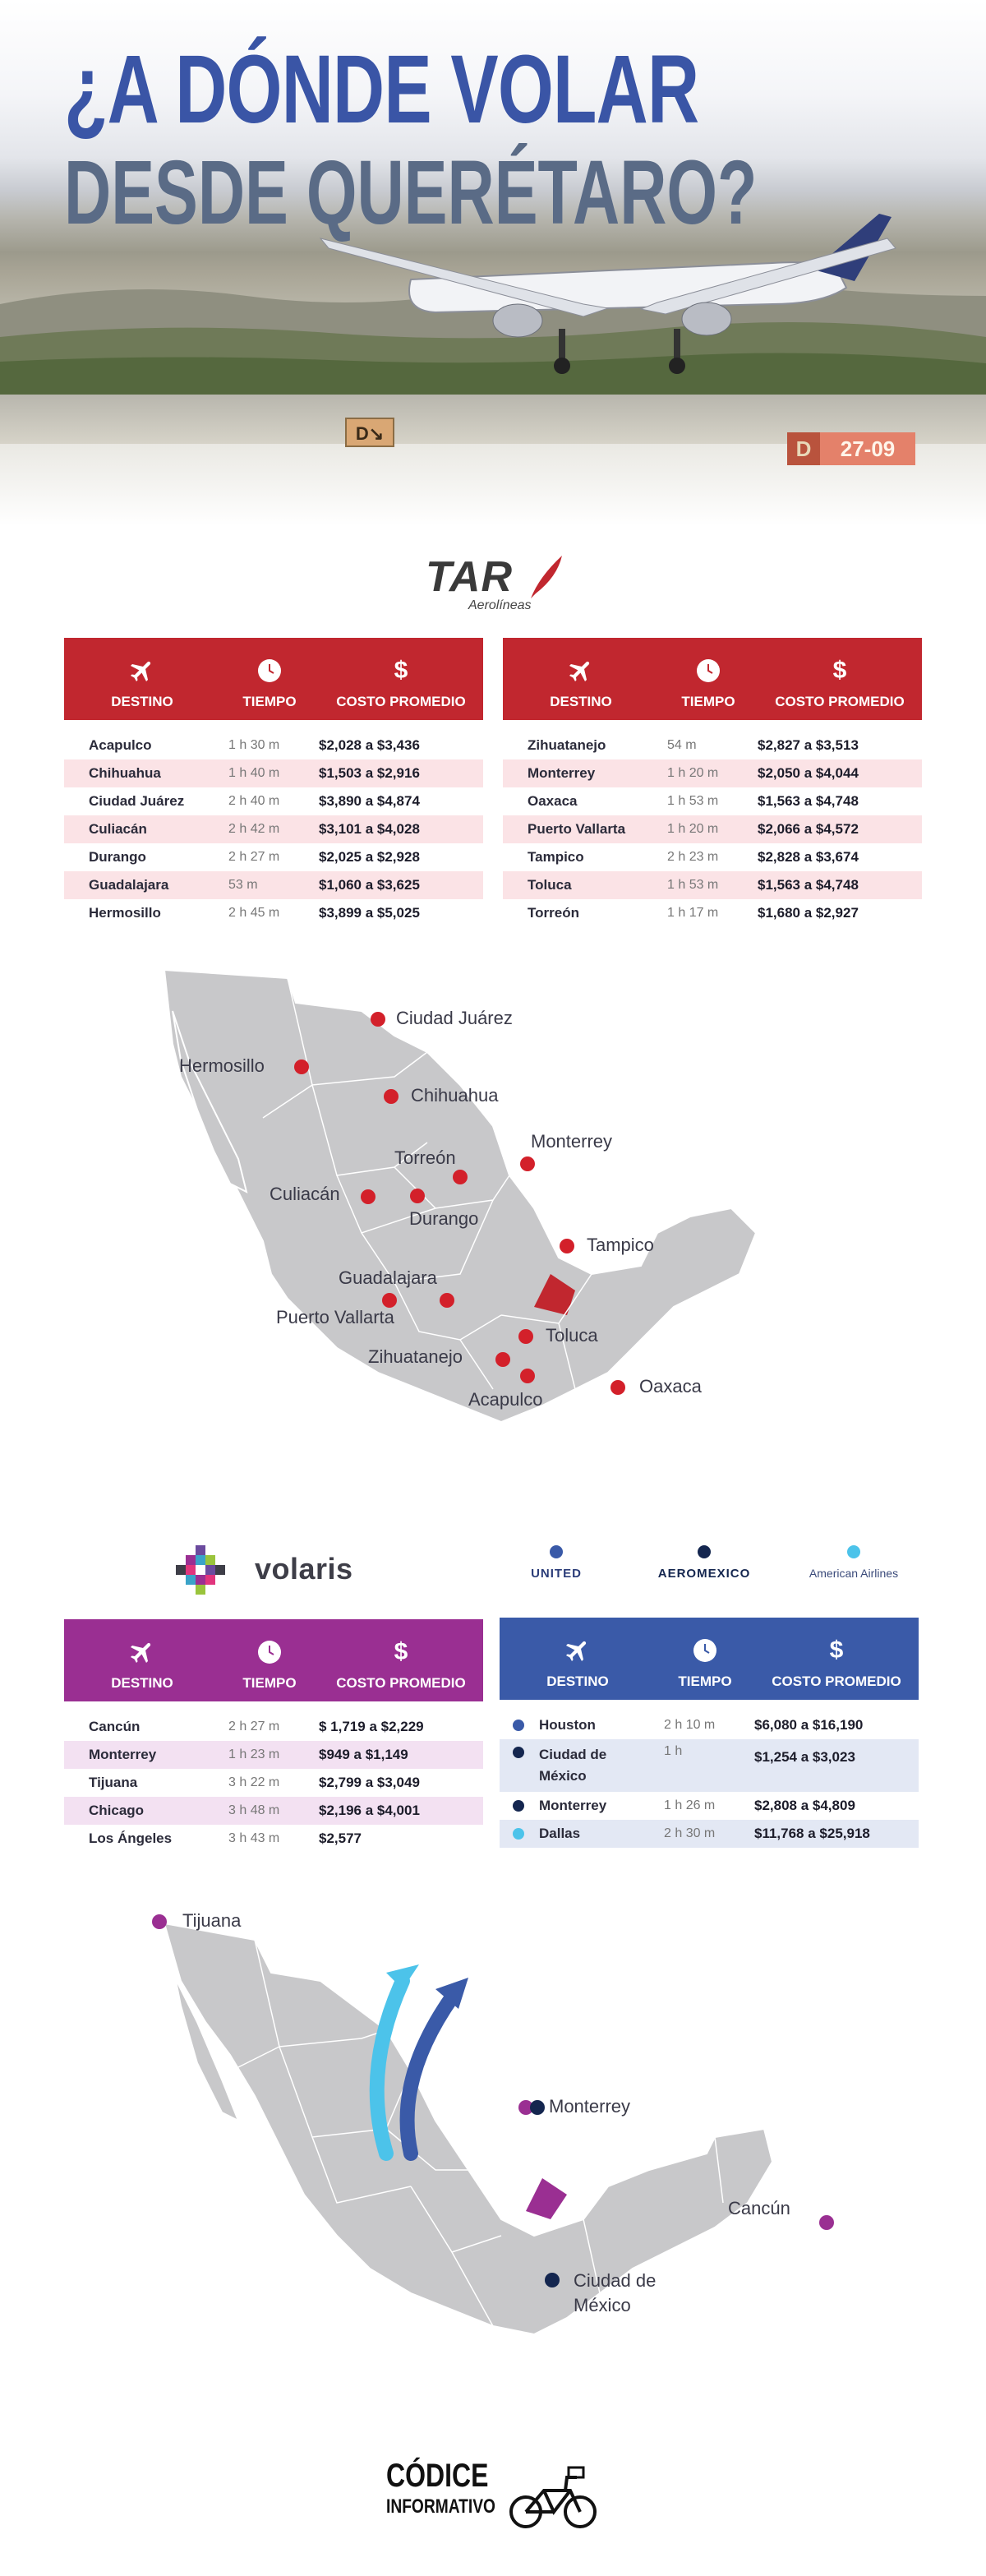  Describe the element at coordinates (382, 89) in the screenshot. I see `page-title: ¿A DÓNDE VOLAR` at that location.